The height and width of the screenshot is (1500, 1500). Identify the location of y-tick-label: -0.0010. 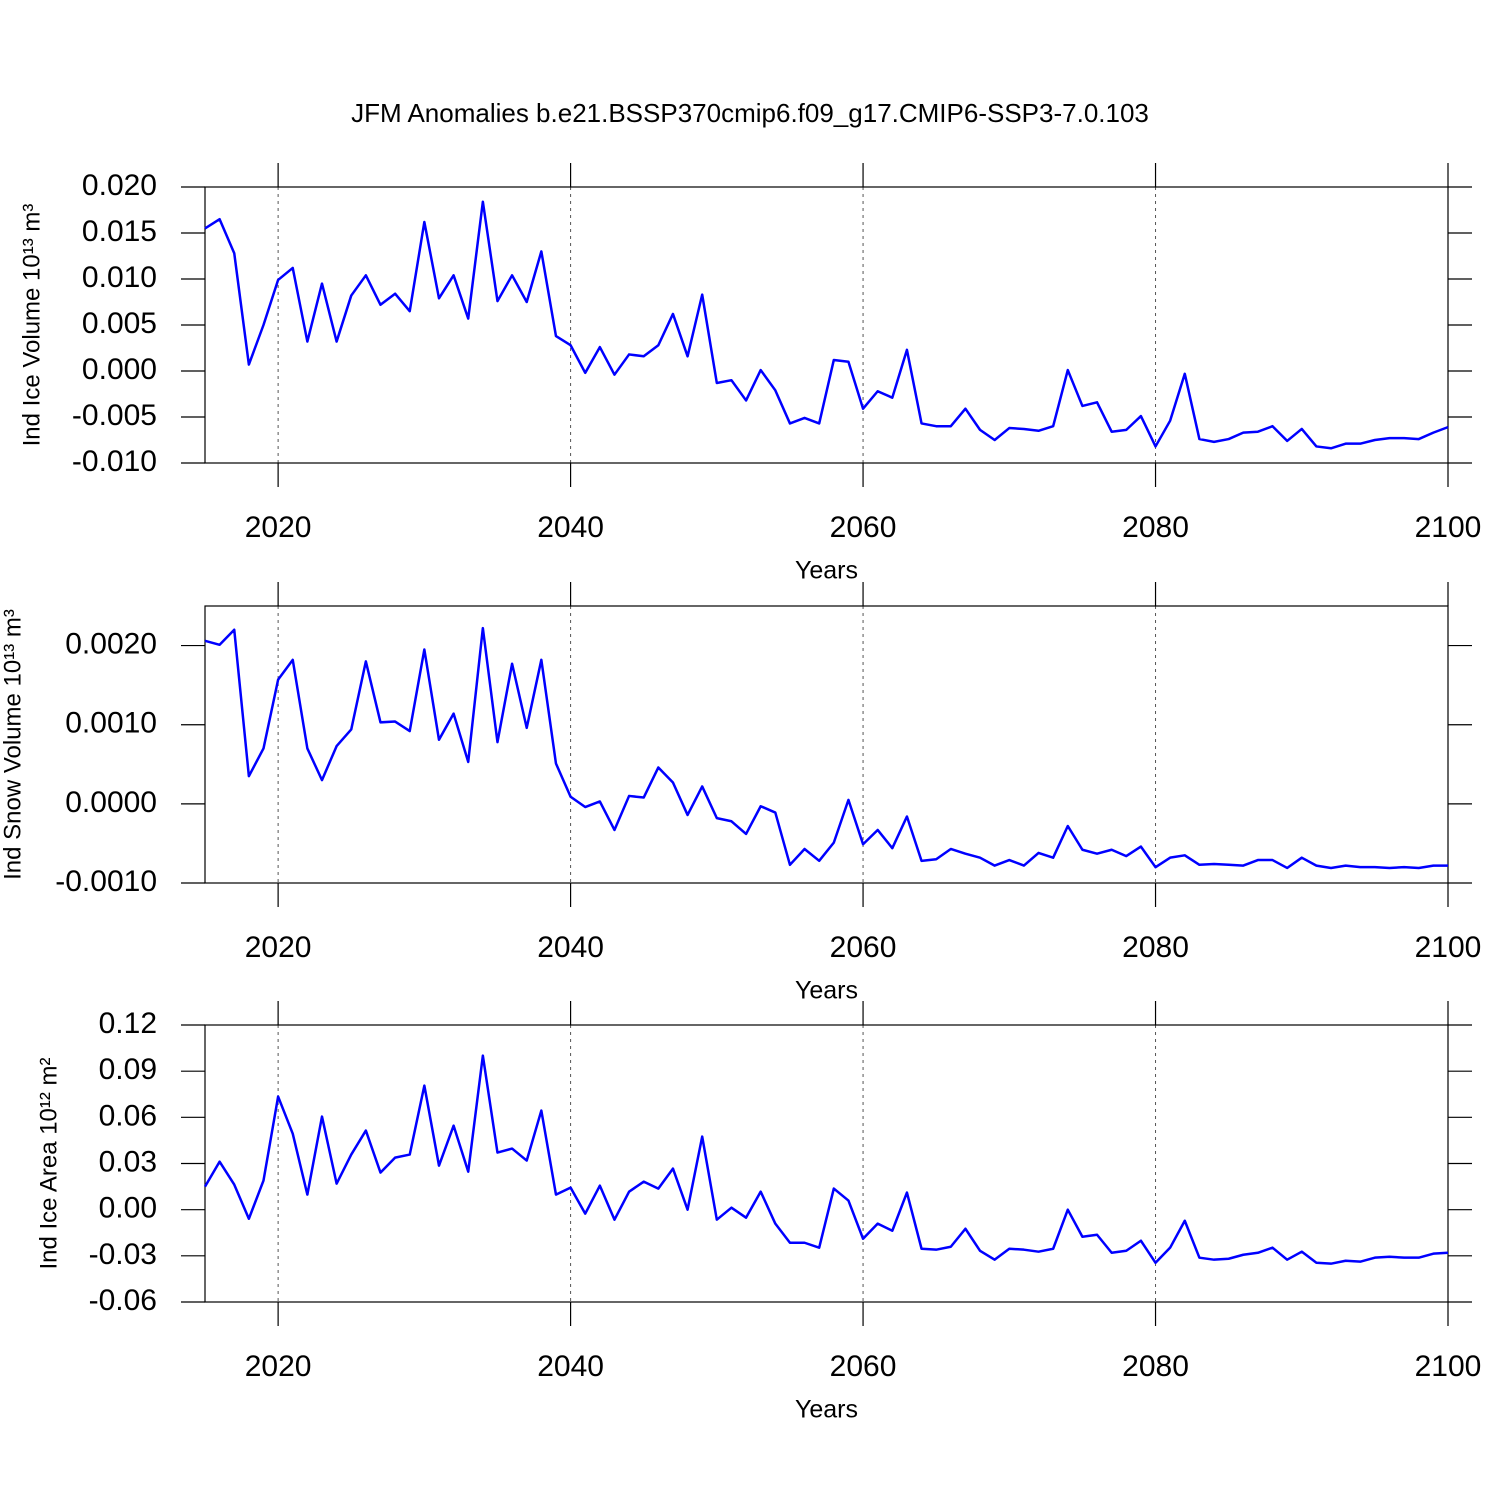
(106, 881).